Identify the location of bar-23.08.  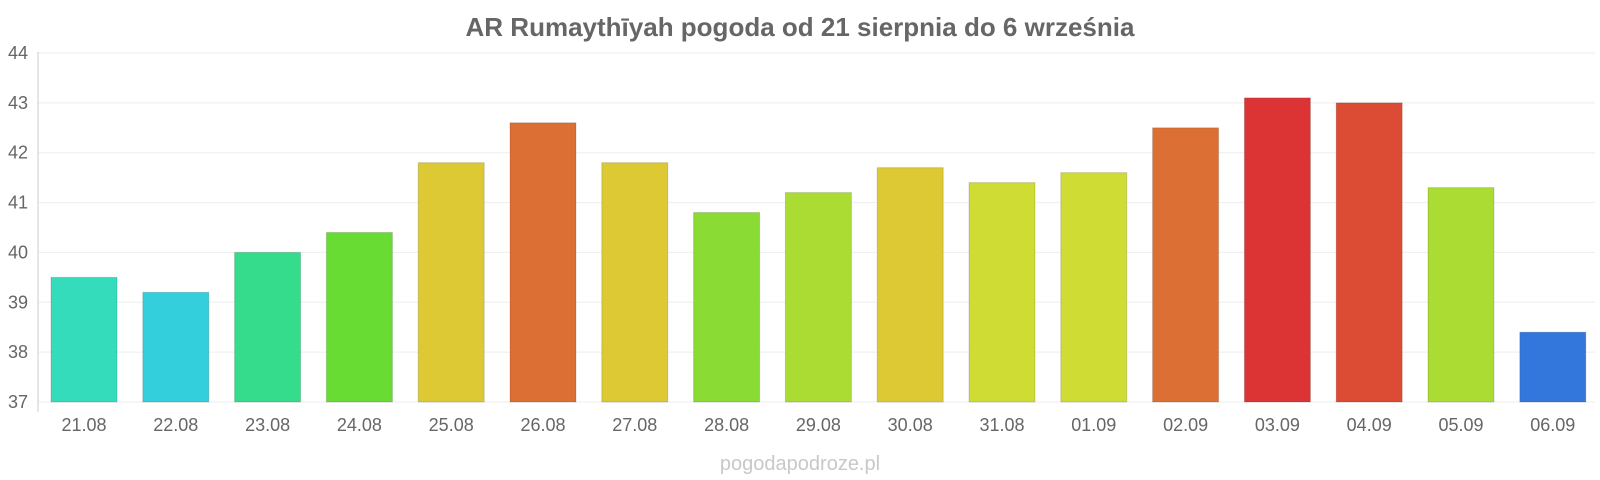
(268, 327).